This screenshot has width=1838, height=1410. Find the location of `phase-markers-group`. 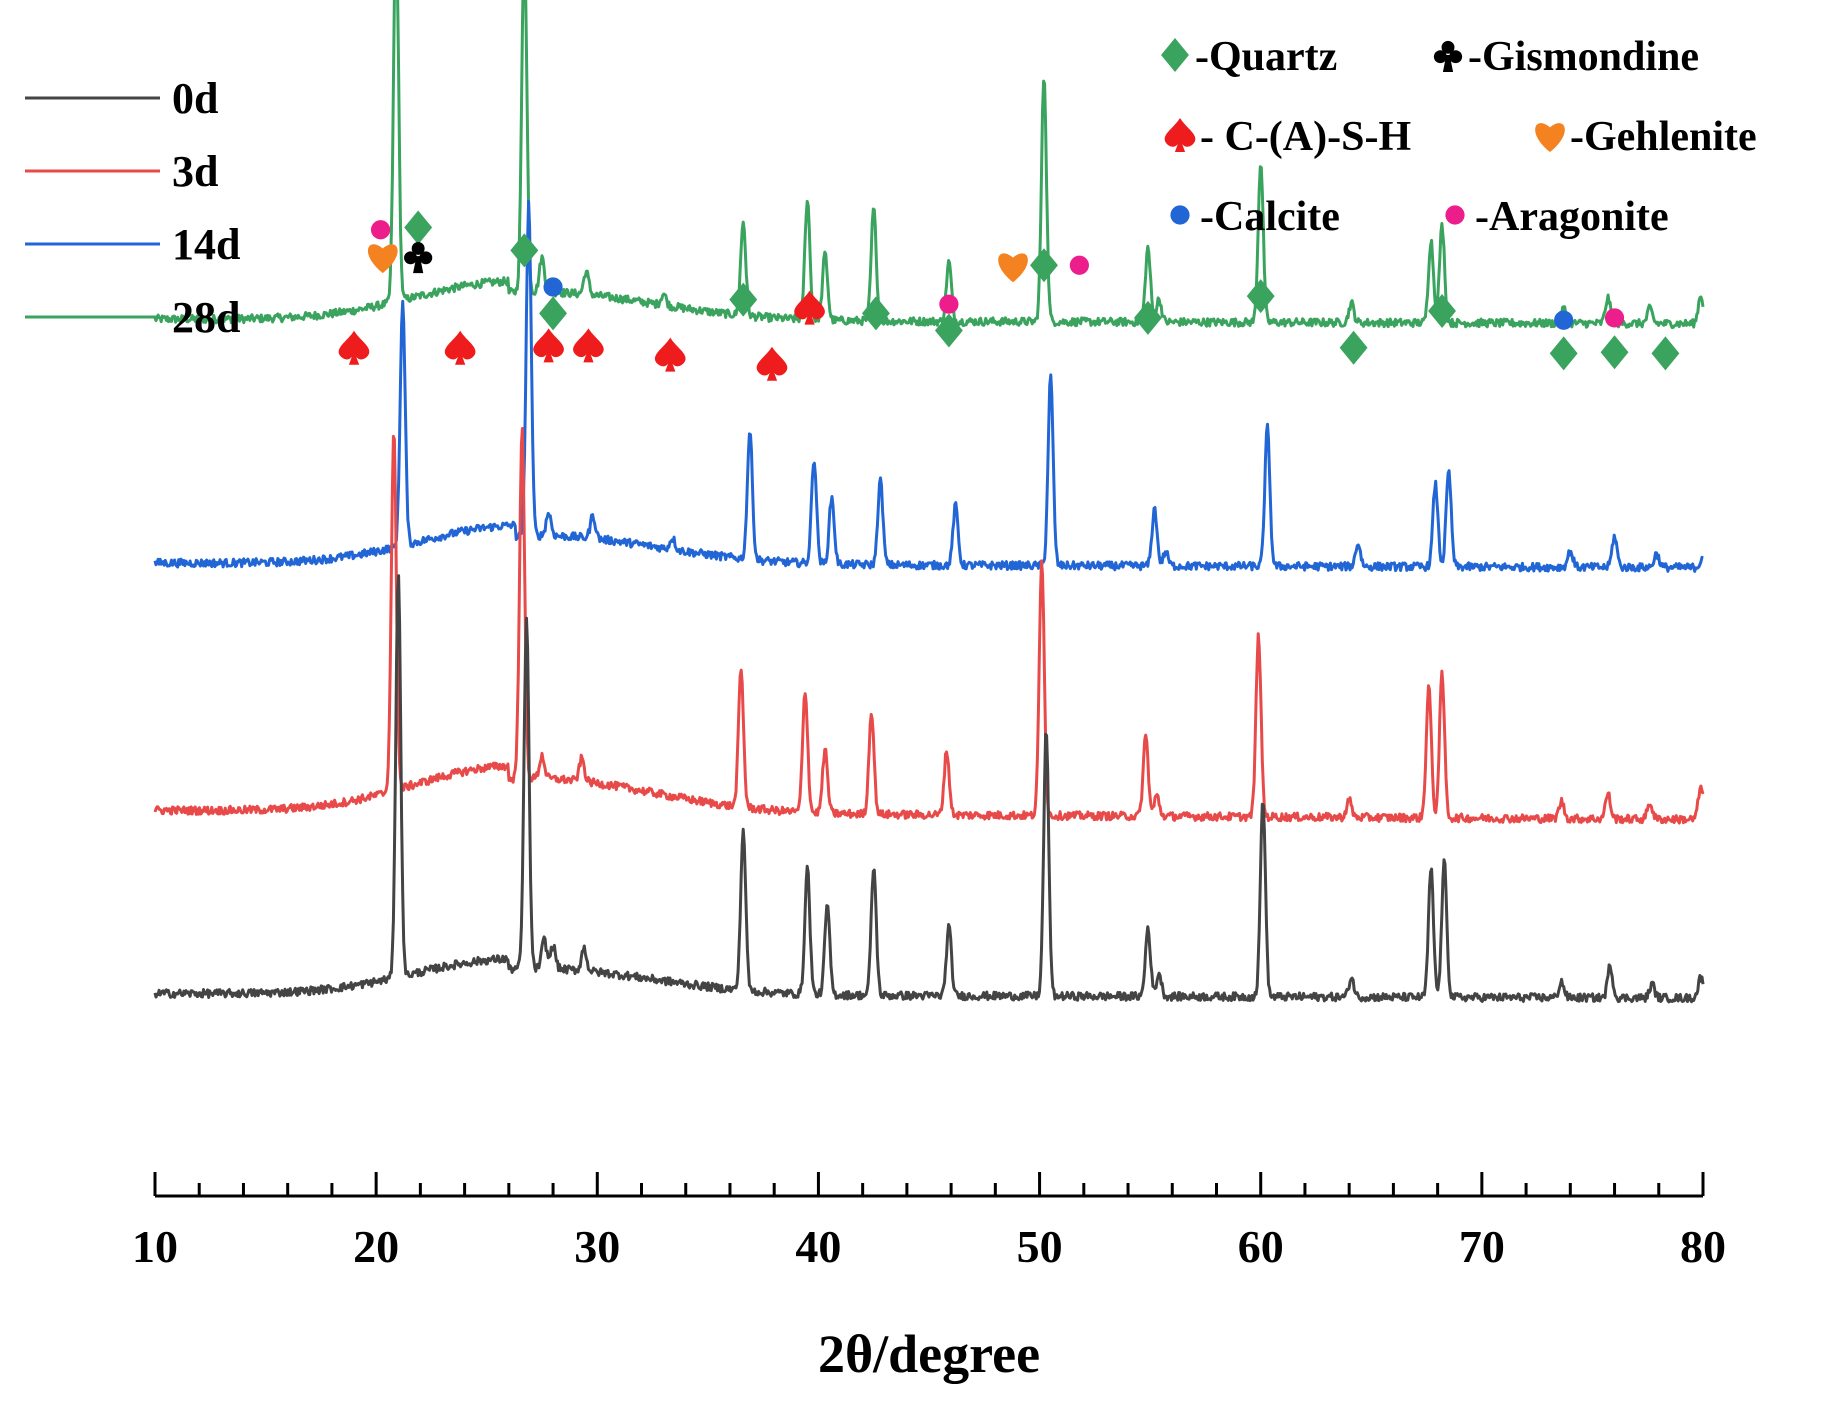

phase-markers-group is located at coordinates (1009, 295).